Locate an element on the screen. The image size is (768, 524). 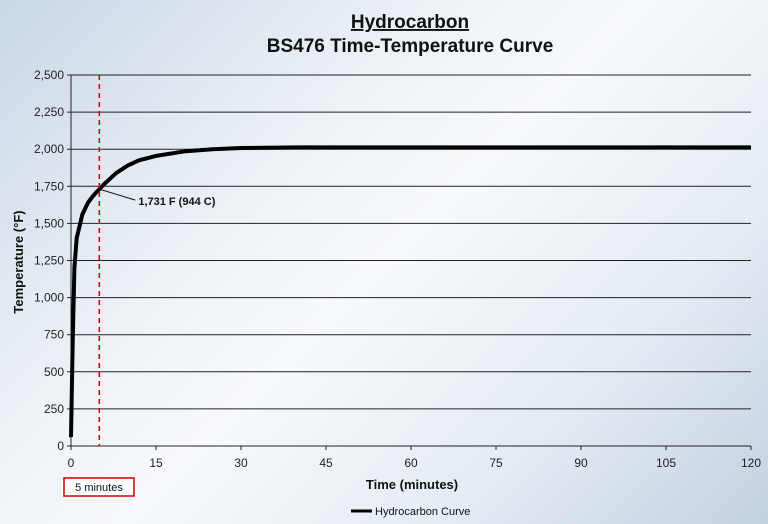
x-axis-ticks: 0 15 30 45 60 75 90 105 120 is located at coordinates (414, 458).